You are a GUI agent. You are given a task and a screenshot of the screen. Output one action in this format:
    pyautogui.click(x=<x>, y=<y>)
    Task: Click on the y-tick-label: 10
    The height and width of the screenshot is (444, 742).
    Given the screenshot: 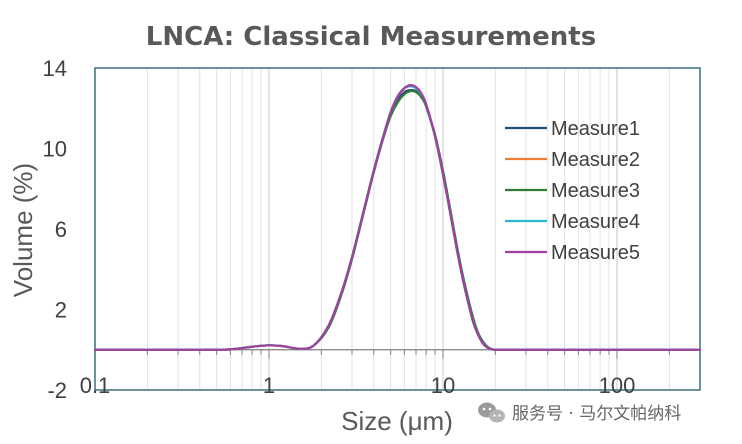 What is the action you would take?
    pyautogui.click(x=55, y=149)
    